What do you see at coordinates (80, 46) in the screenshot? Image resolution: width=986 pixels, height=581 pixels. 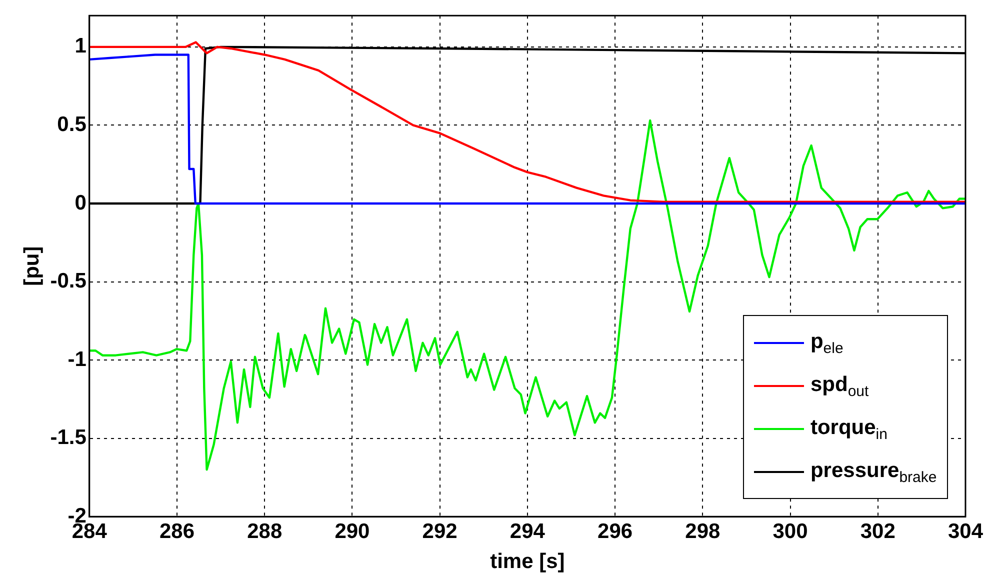 I see `y-tick-label: 1` at bounding box center [80, 46].